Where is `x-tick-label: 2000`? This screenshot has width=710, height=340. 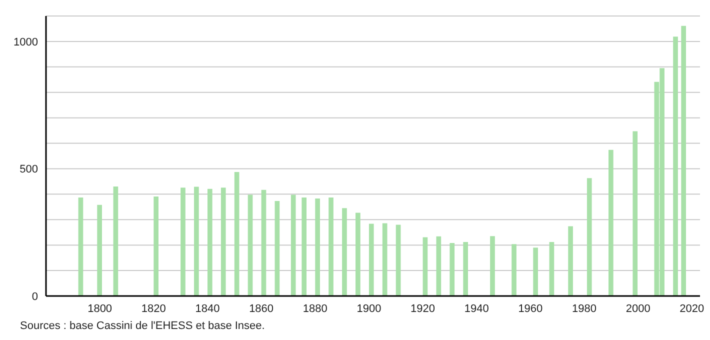 x-tick-label: 2000 is located at coordinates (638, 308).